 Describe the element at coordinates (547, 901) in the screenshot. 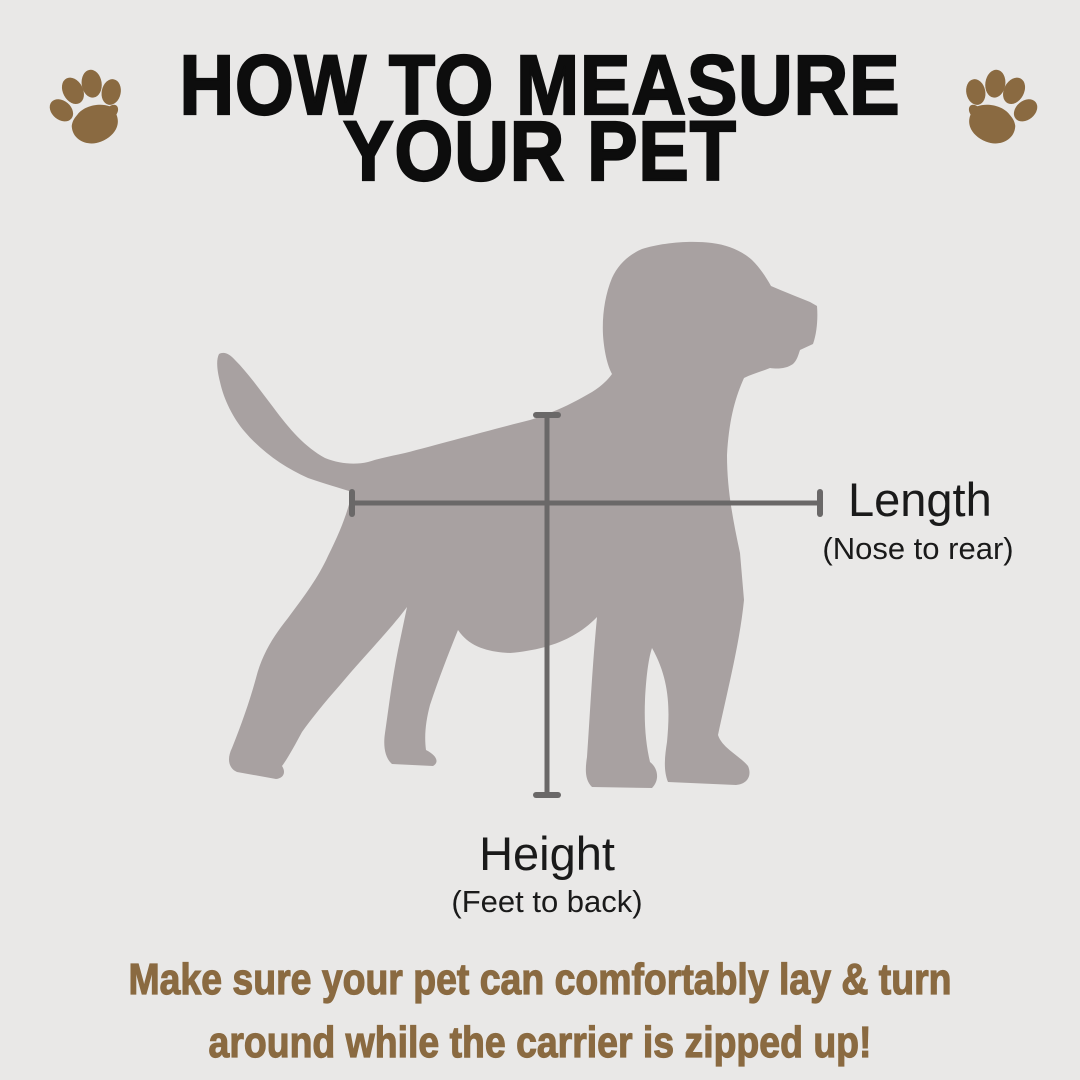

I see `height-sublabel: (Feet to back)` at that location.